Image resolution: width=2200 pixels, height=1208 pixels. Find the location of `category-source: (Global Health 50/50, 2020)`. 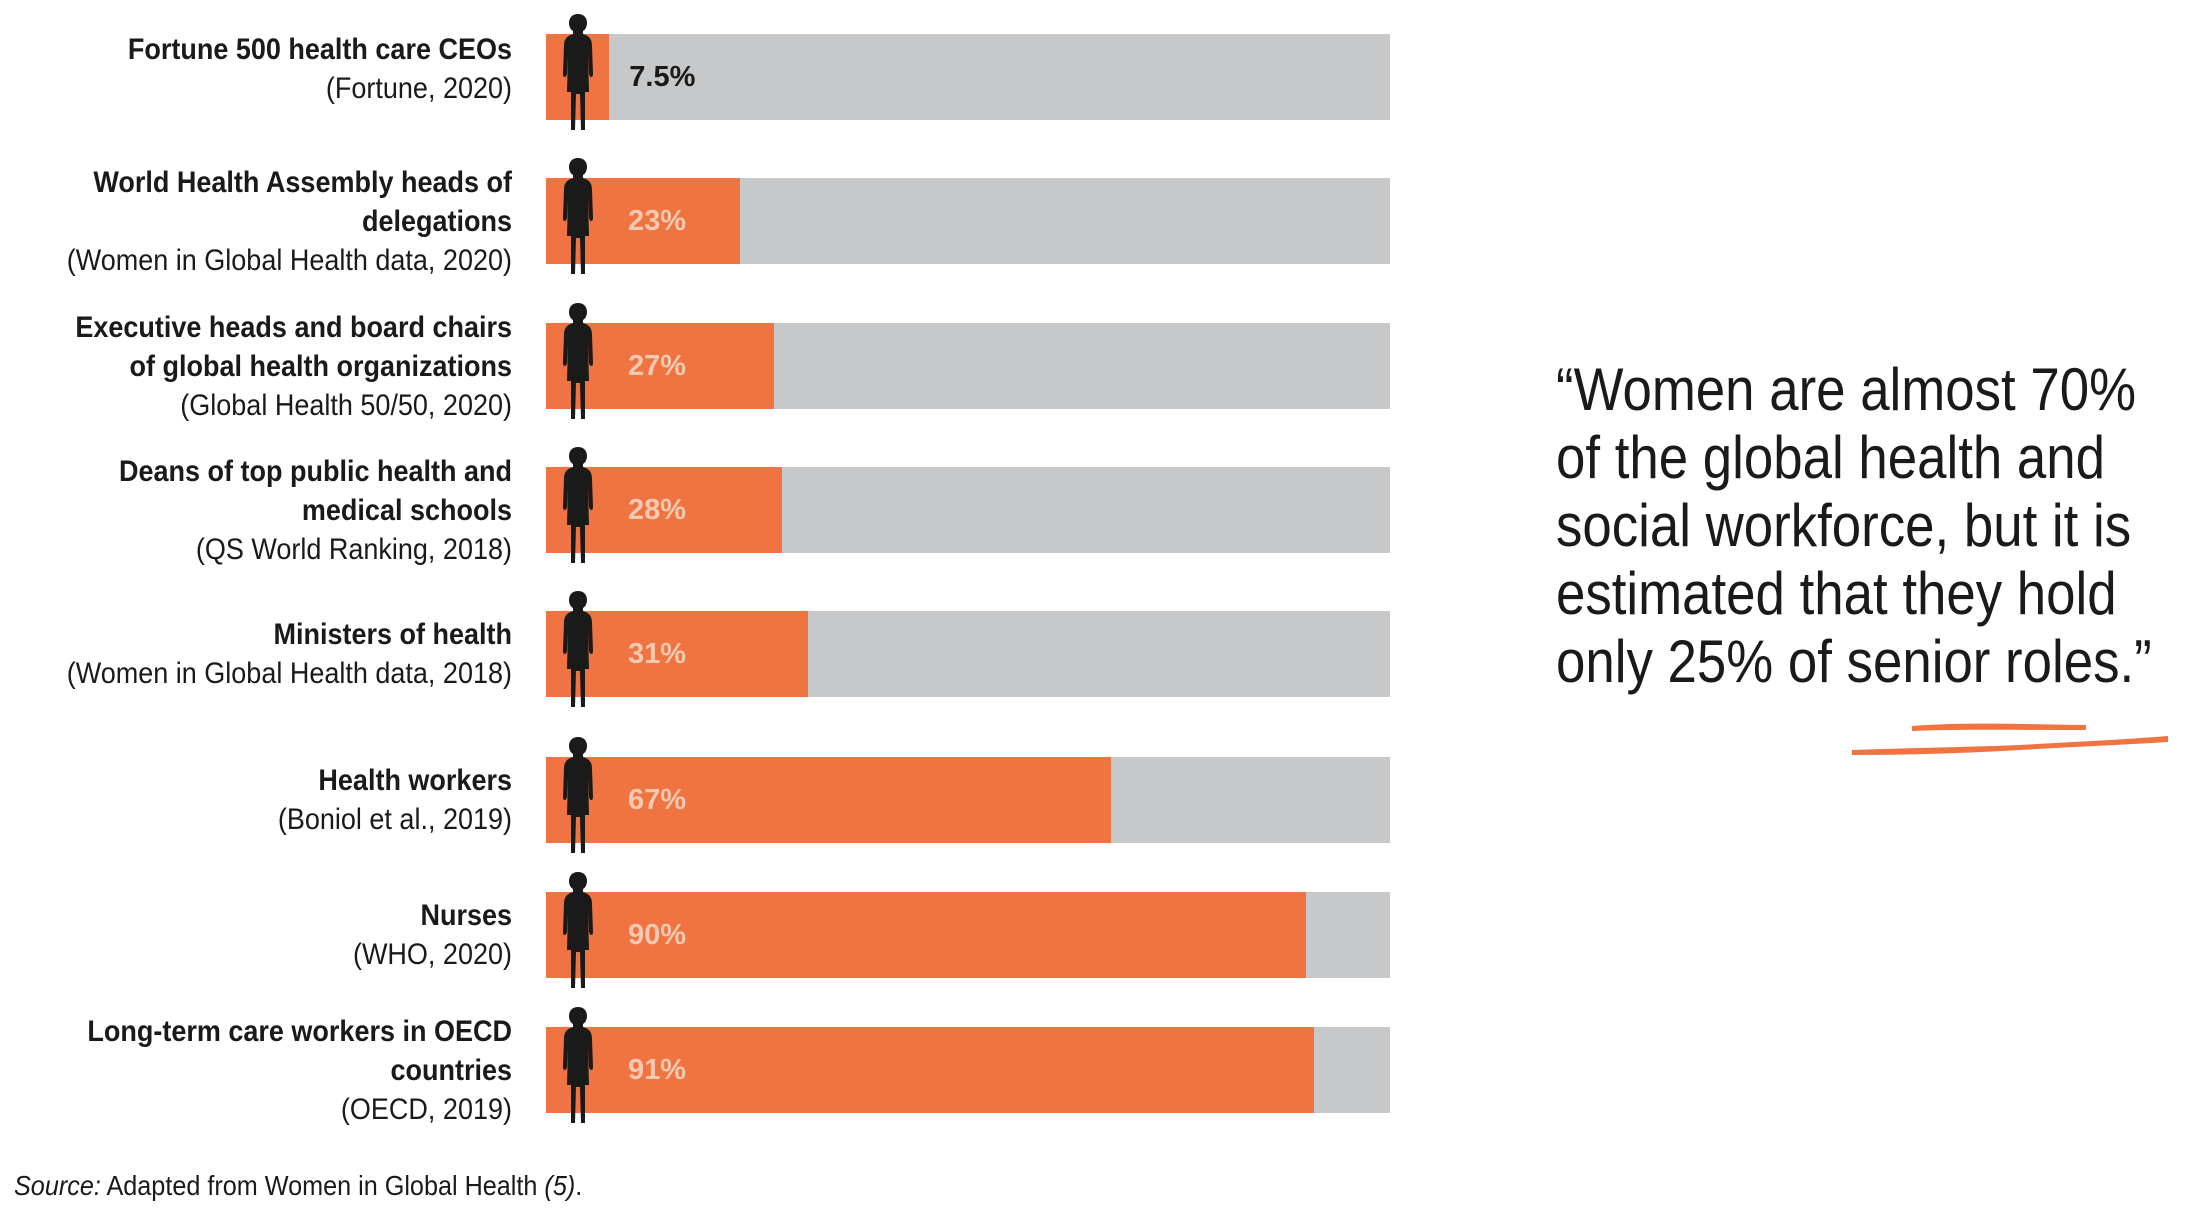

category-source: (Global Health 50/50, 2020) is located at coordinates (346, 405).